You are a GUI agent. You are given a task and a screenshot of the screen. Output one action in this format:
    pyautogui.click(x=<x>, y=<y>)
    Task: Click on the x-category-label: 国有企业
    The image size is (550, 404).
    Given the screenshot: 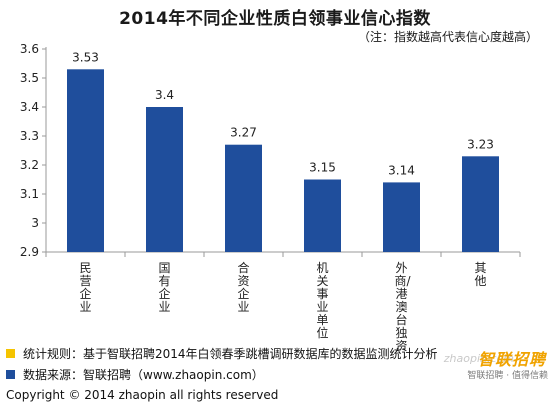 What is the action you would take?
    pyautogui.click(x=164, y=287)
    